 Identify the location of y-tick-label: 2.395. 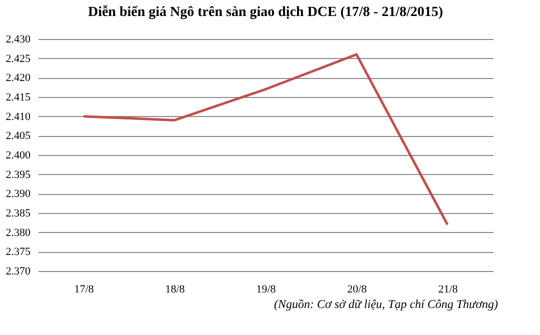
(18, 174).